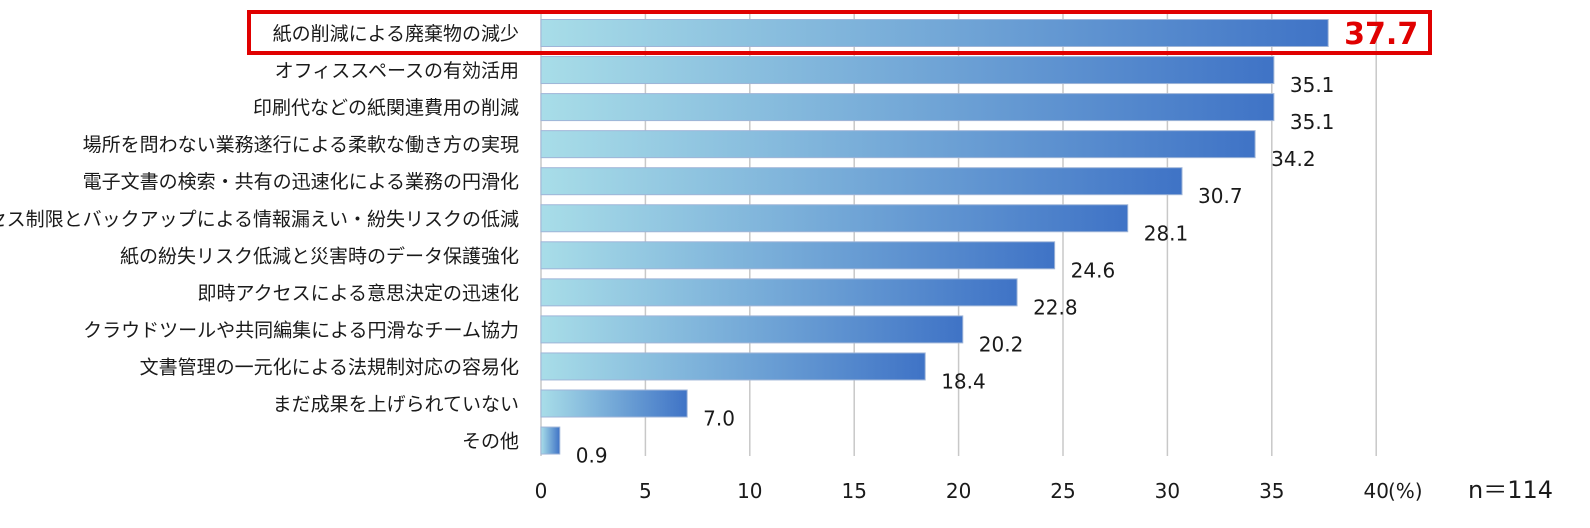 The width and height of the screenshot is (1590, 528). Describe the element at coordinates (963, 381) in the screenshot. I see `value-label: 18.4` at that location.